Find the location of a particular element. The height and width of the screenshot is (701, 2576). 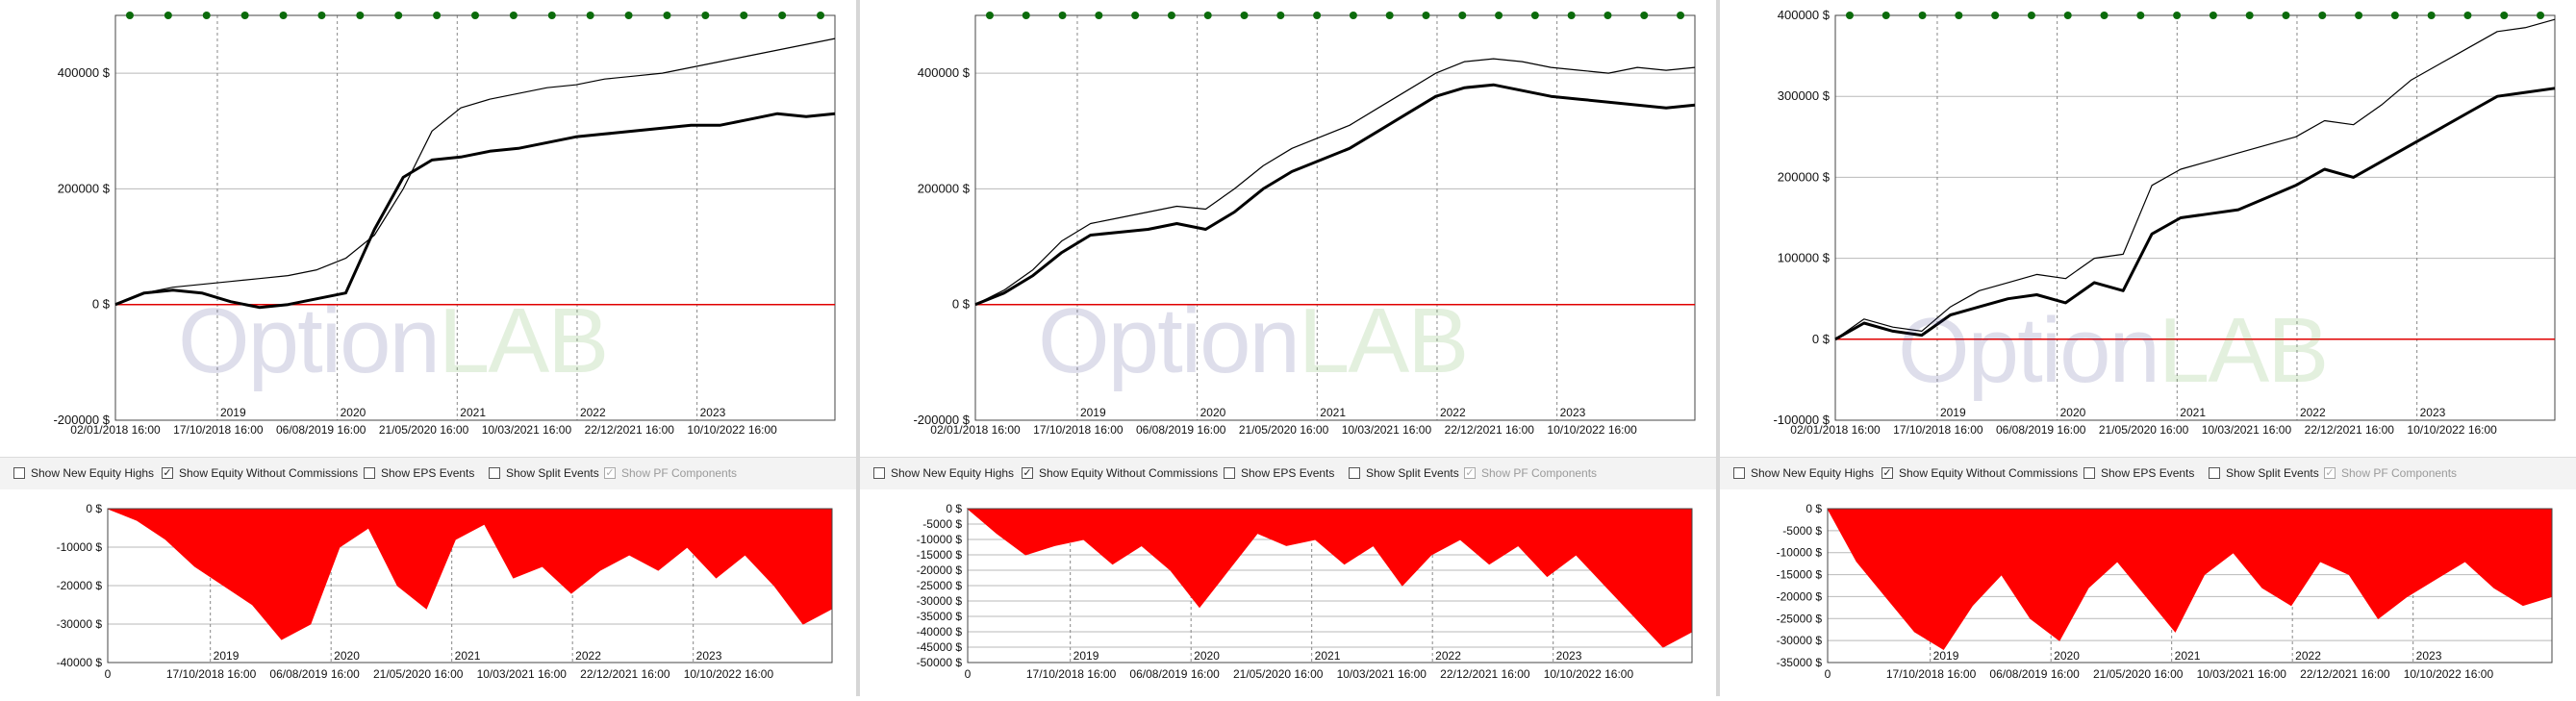

y-tick-label: -15000 $ is located at coordinates (1800, 575).